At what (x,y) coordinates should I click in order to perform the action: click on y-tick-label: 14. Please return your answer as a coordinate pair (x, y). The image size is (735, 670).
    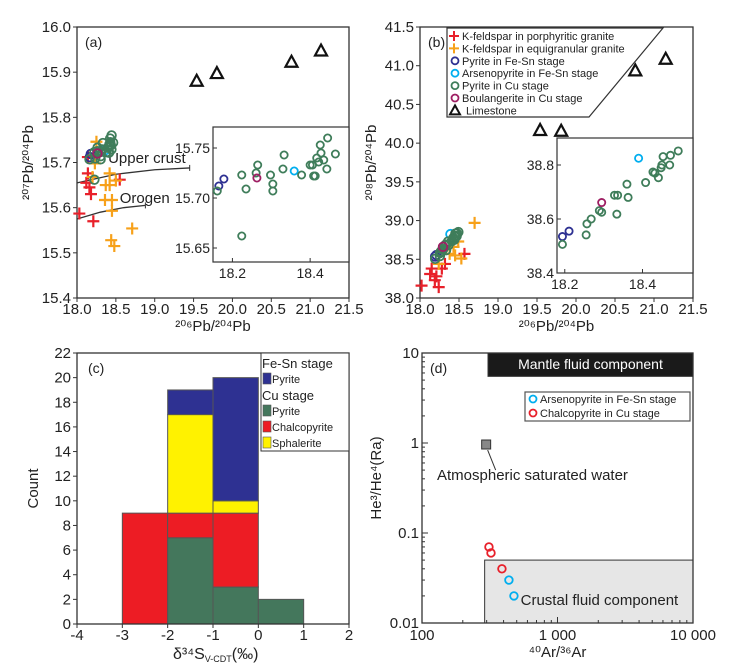
    Looking at the image, I should click on (62, 452).